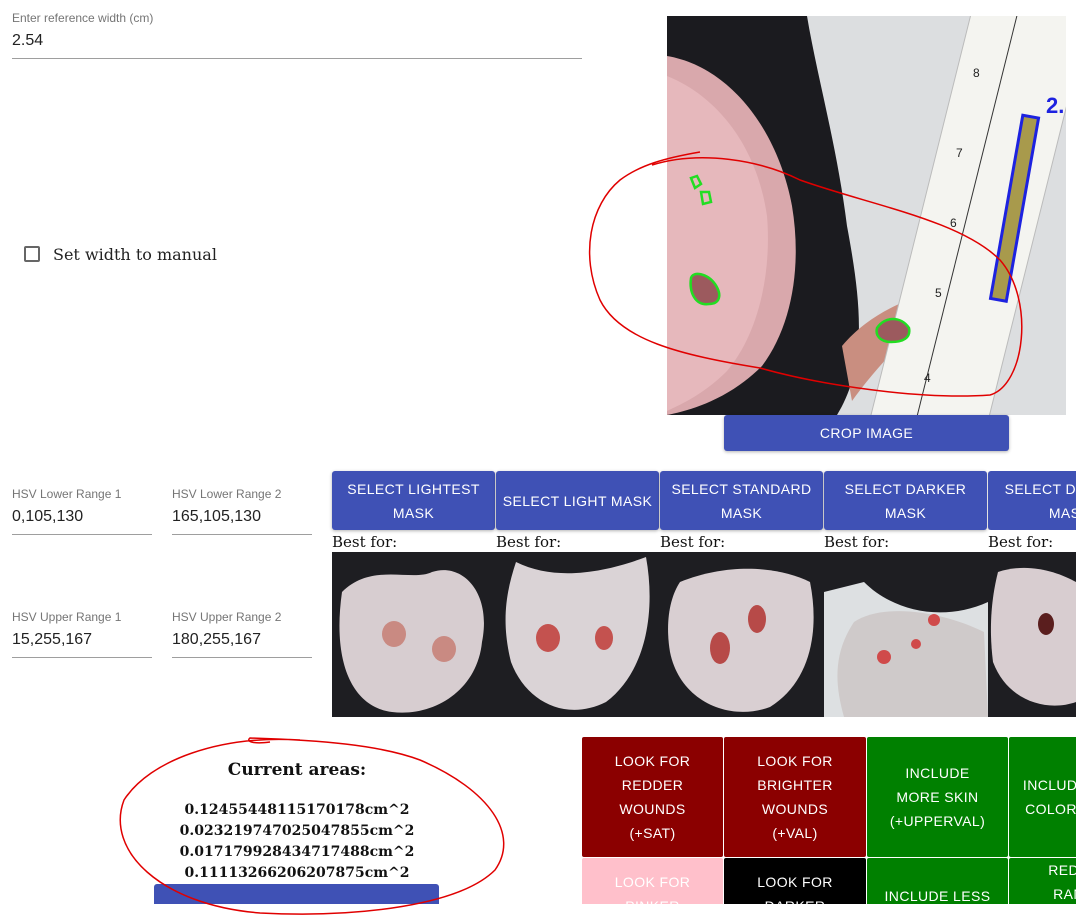 This screenshot has height=920, width=1076. I want to click on include-more-color-button: INCLUDE MORE COLOR RANGE, so click(1042, 797).